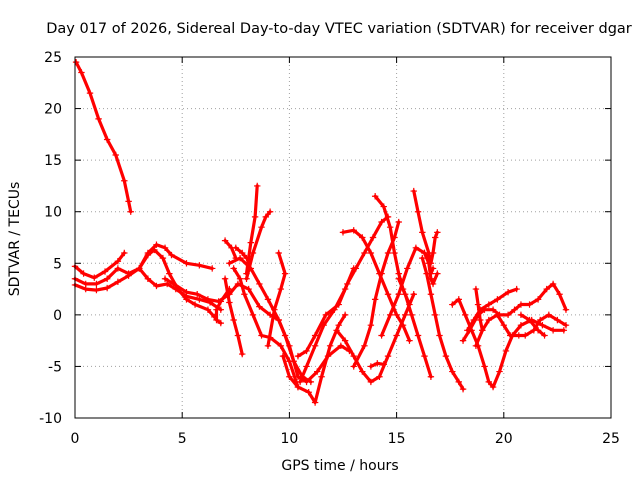 This screenshot has width=640, height=480. I want to click on x-axis-label: GPS time / hours, so click(339, 466).